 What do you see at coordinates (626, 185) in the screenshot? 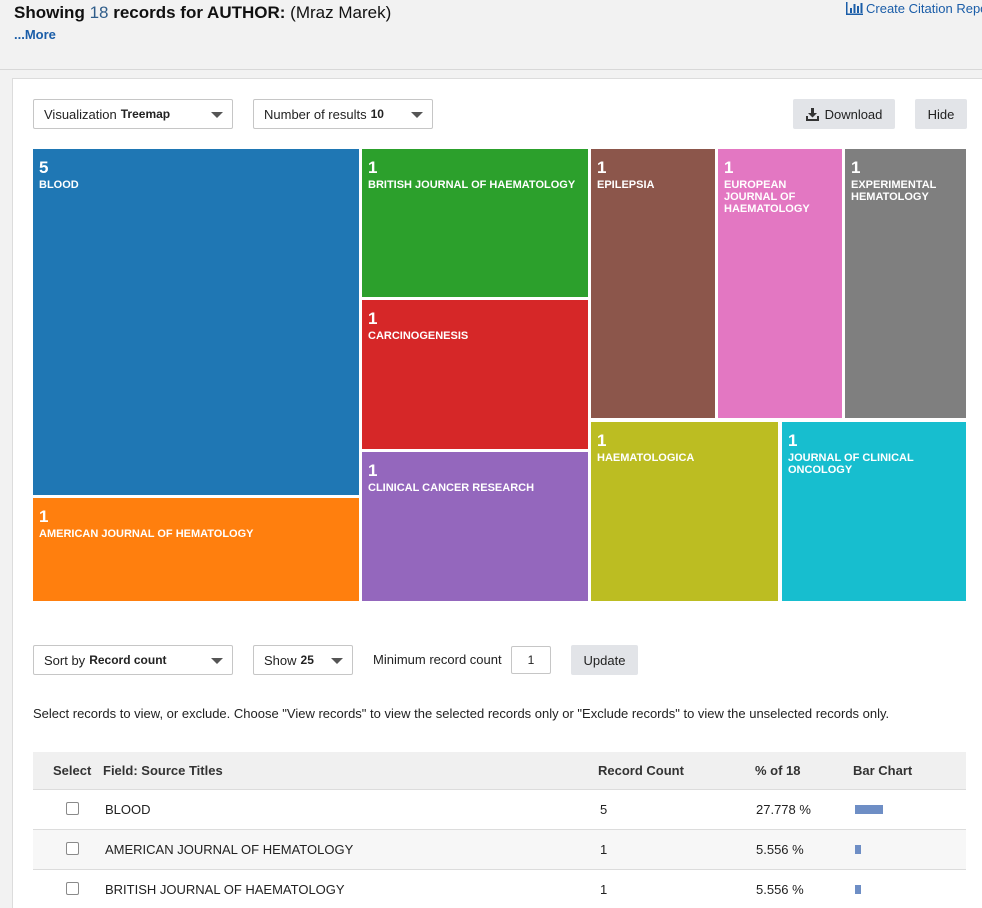
I see `treemap-cell-label: EPILEPSIA` at bounding box center [626, 185].